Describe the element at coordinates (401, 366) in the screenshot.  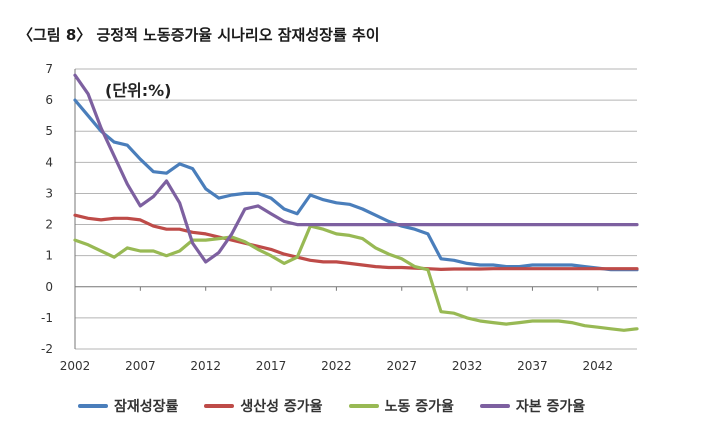
I see `x-tick-label: 2027` at that location.